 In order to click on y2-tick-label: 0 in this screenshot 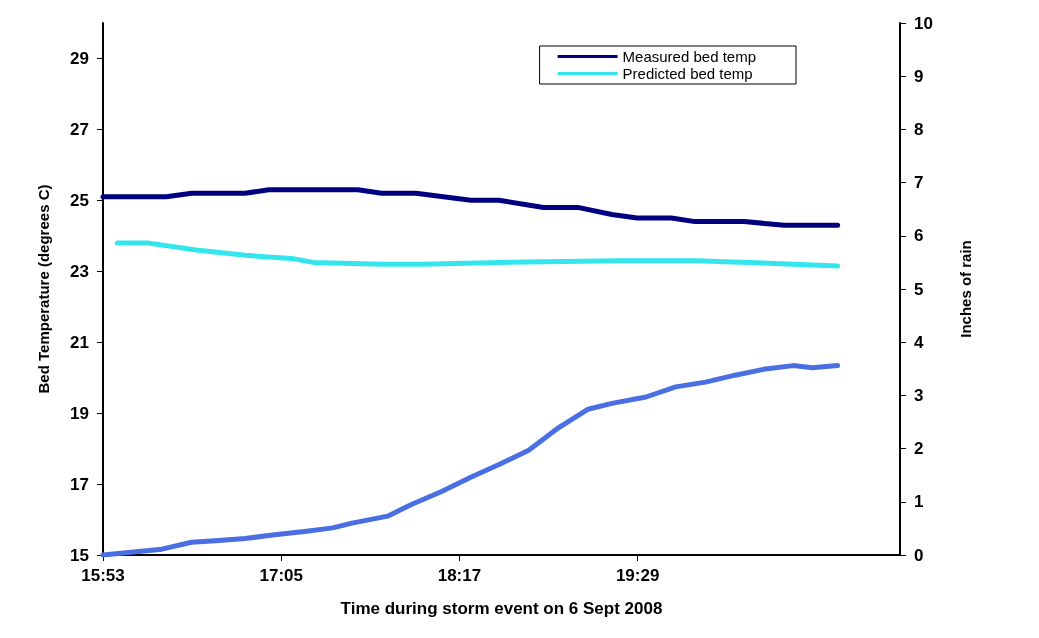, I will do `click(919, 555)`.